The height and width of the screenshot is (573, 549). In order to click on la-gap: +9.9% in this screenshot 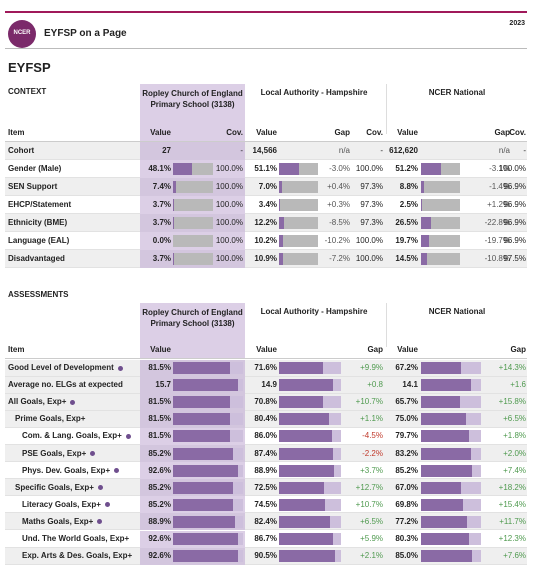, I will do `click(371, 367)`.